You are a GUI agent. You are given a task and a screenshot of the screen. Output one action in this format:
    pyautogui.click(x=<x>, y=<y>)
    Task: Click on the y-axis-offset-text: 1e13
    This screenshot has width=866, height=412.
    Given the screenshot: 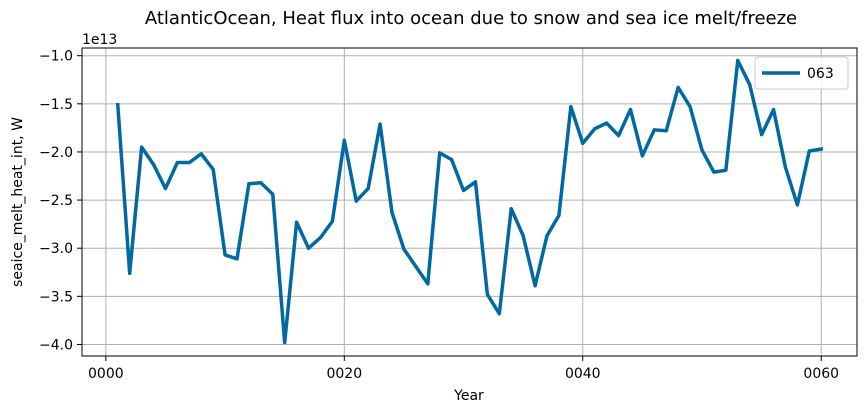 What is the action you would take?
    pyautogui.click(x=99, y=40)
    